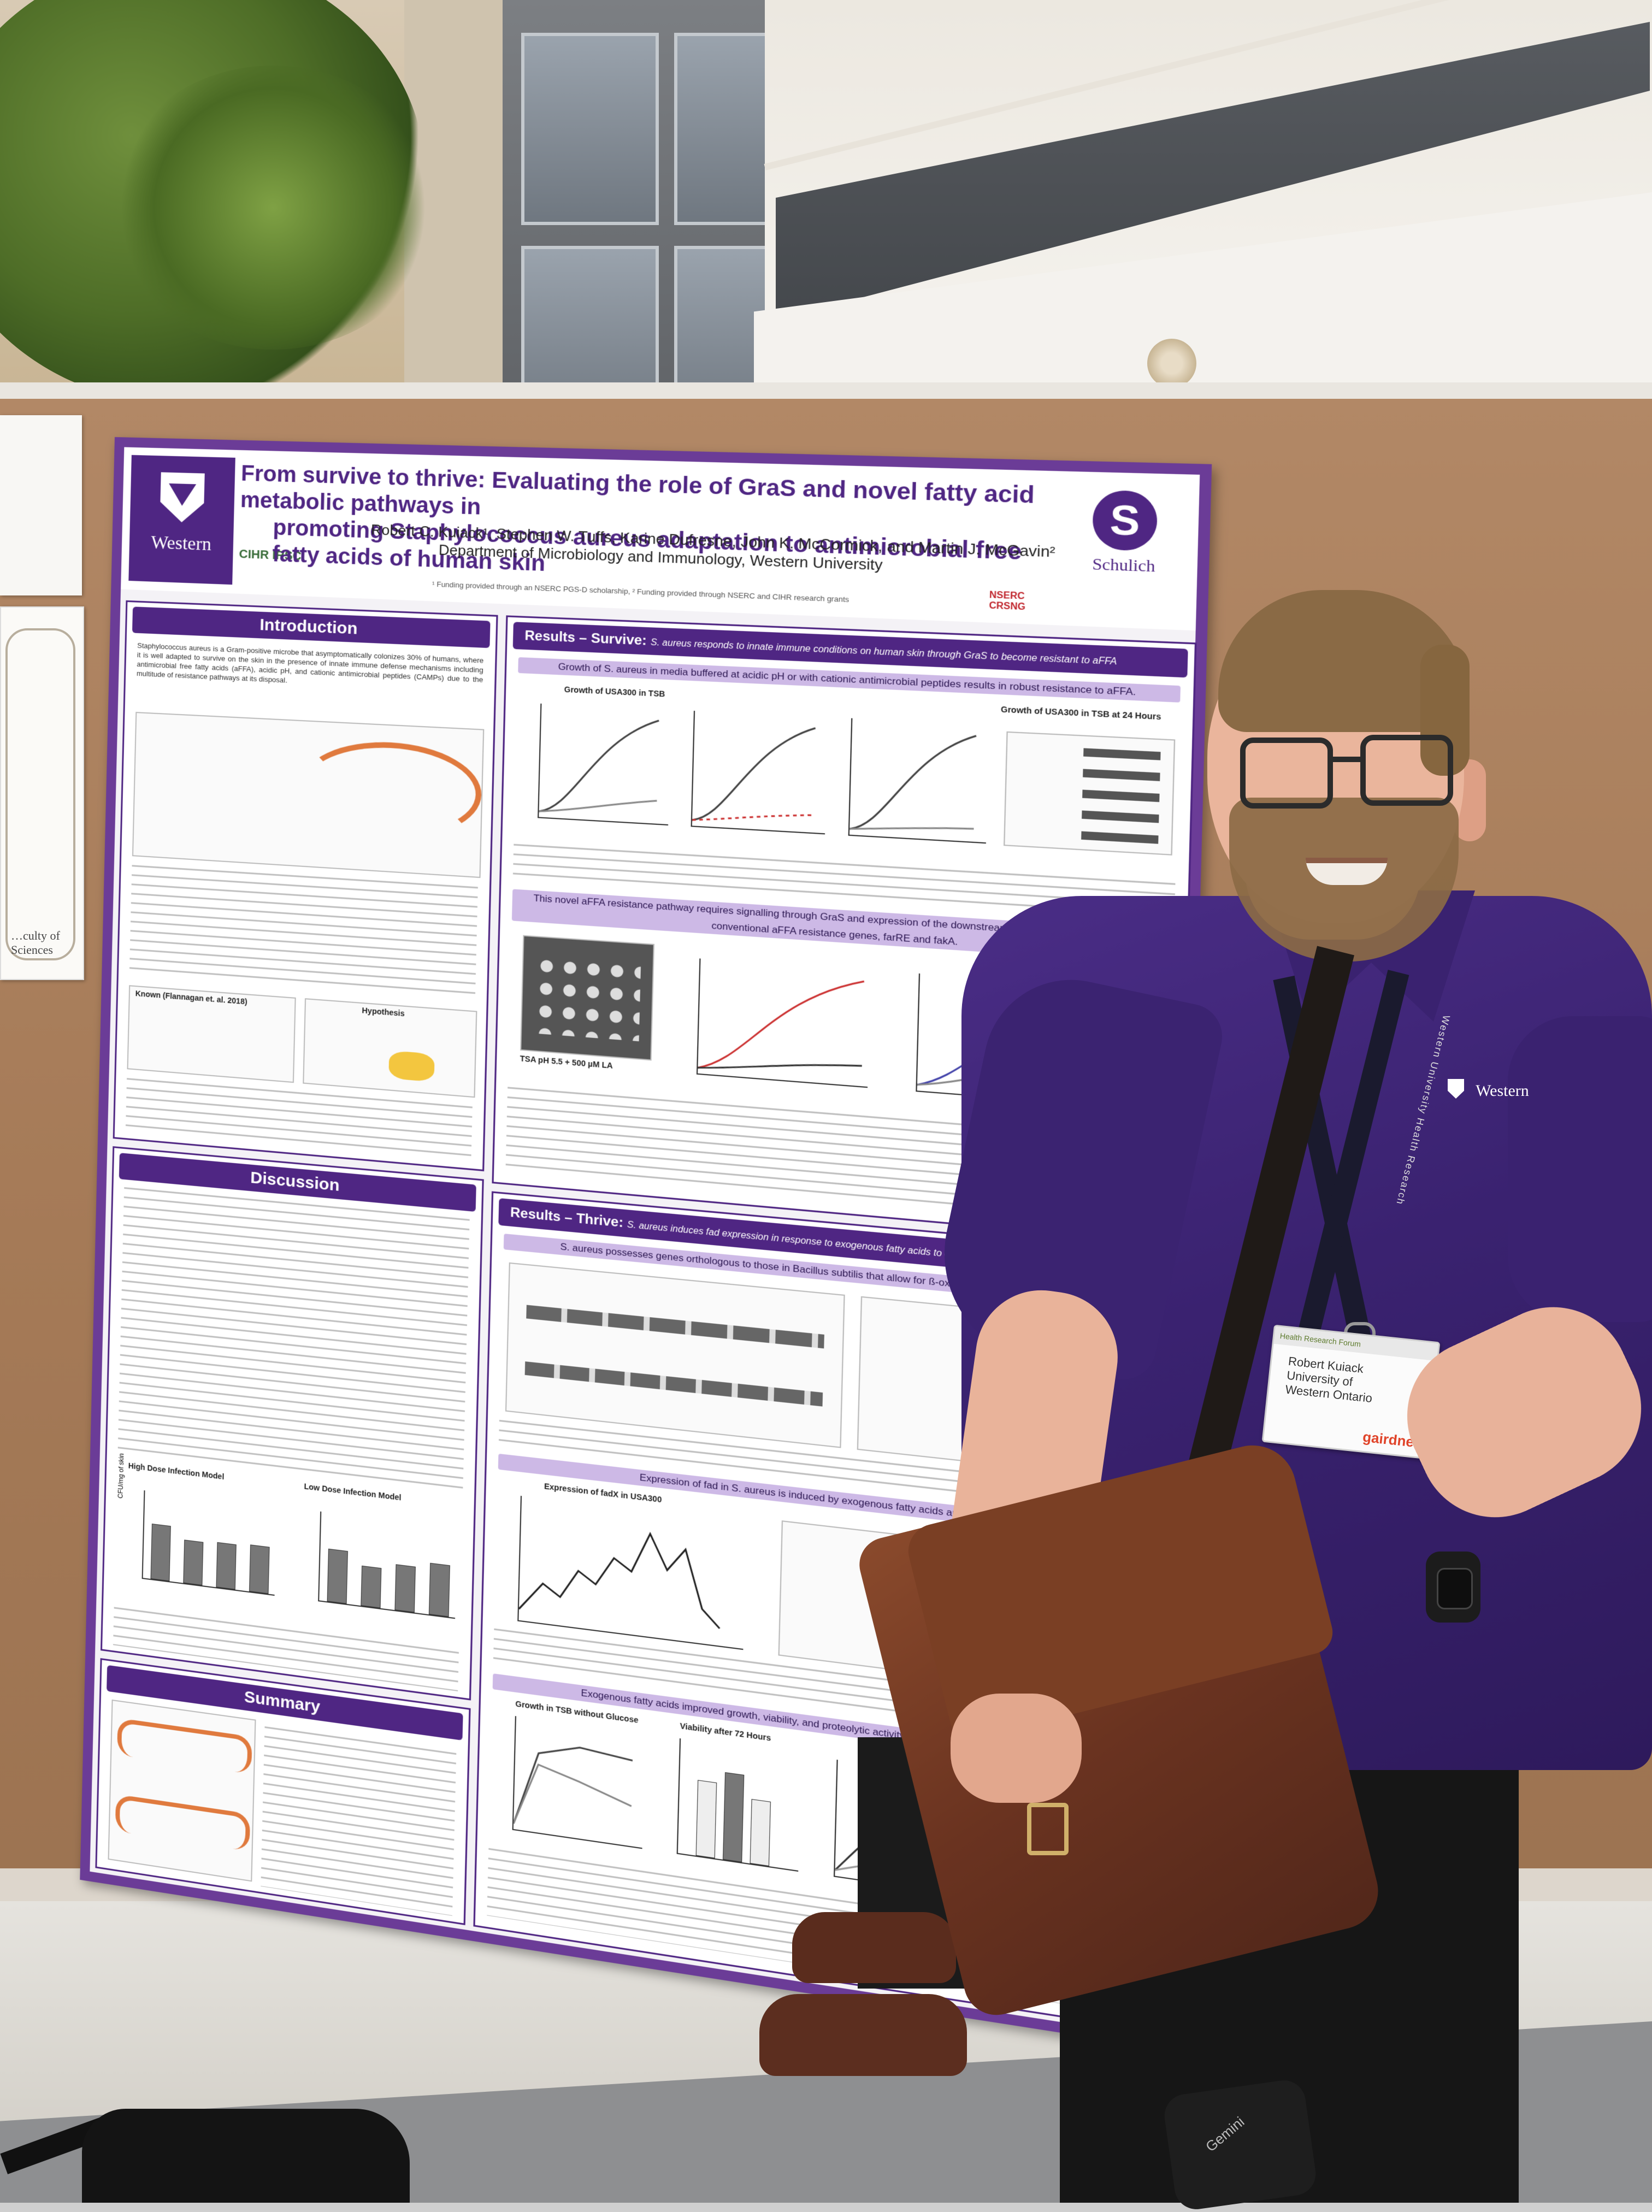  What do you see at coordinates (209, 1543) in the screenshot?
I see `high-dose-chart` at bounding box center [209, 1543].